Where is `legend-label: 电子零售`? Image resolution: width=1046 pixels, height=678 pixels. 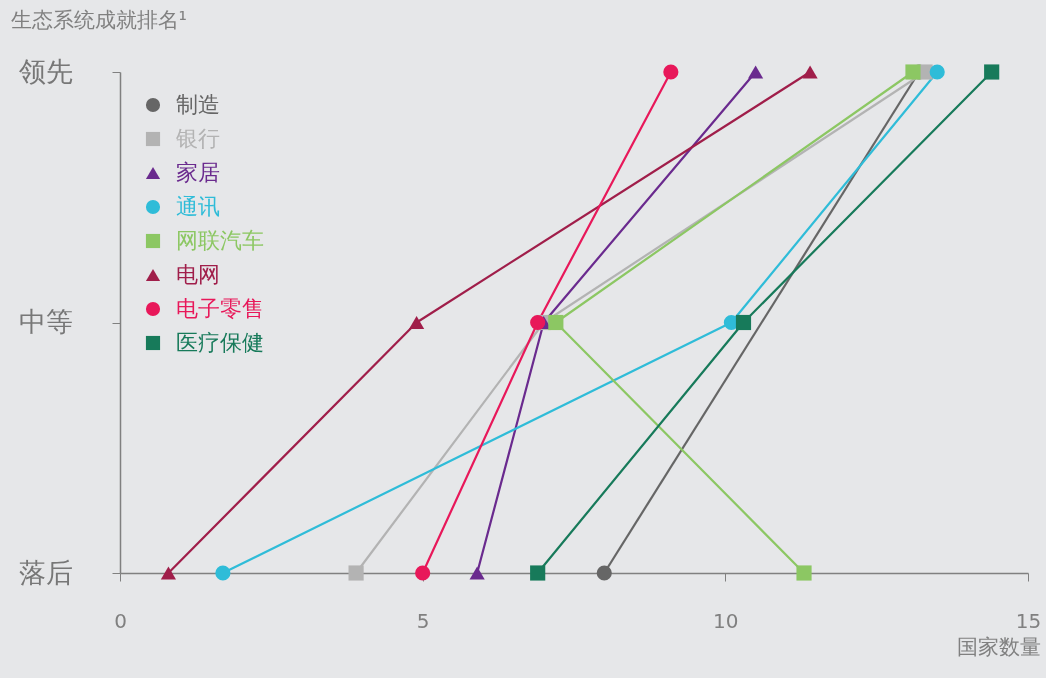 legend-label: 电子零售 is located at coordinates (220, 308).